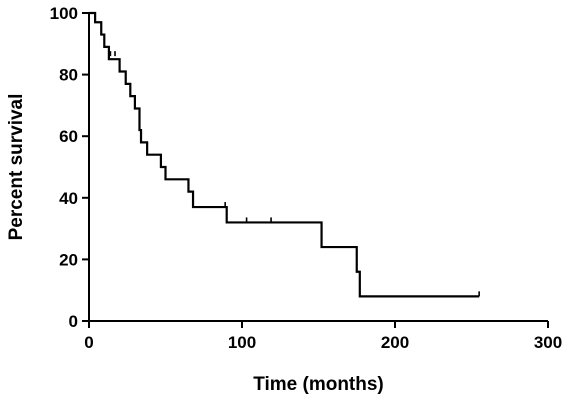 The height and width of the screenshot is (403, 579). Describe the element at coordinates (73, 321) in the screenshot. I see `y-tick-label: 0` at that location.